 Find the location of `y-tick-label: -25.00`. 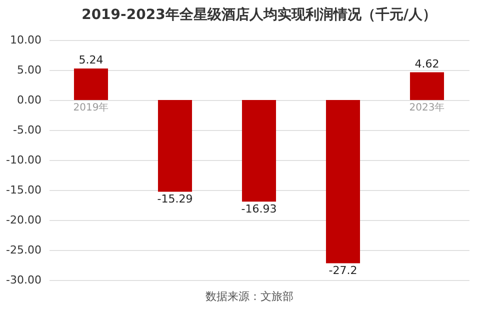

y-tick-label: -25.00 is located at coordinates (24, 250).